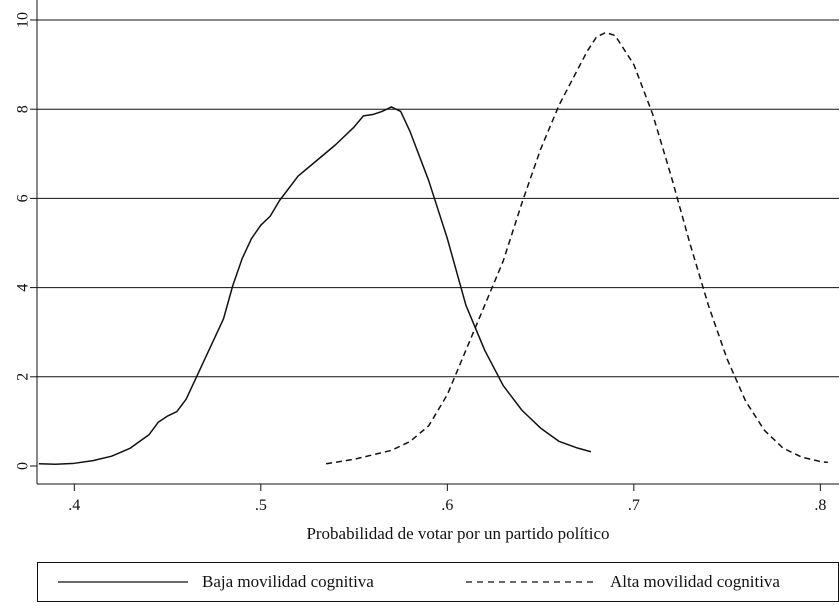 The height and width of the screenshot is (606, 840). I want to click on y-tick-label-0: 0, so click(23, 466).